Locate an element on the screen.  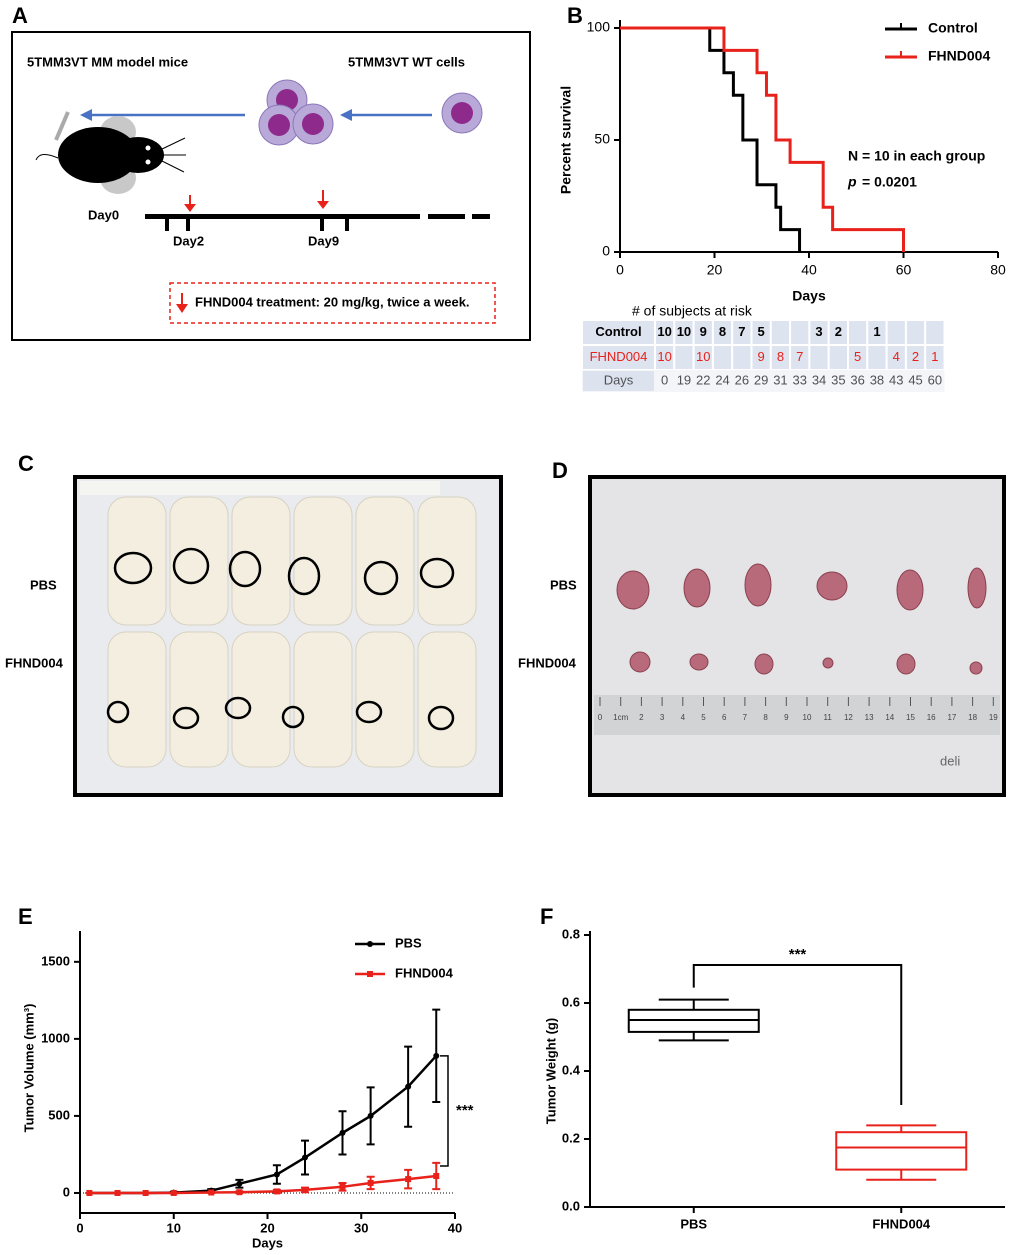
annotation: p is located at coordinates (852, 182).